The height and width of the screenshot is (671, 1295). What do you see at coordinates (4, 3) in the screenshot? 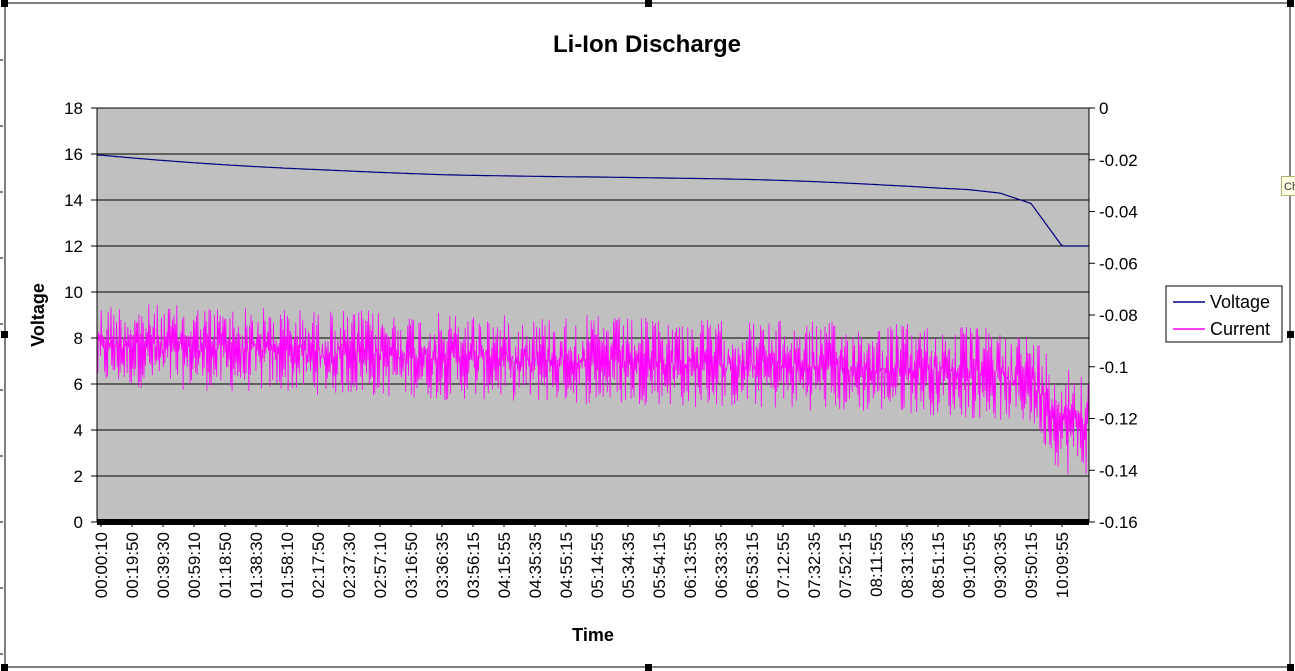
I see `handle-top-left` at bounding box center [4, 3].